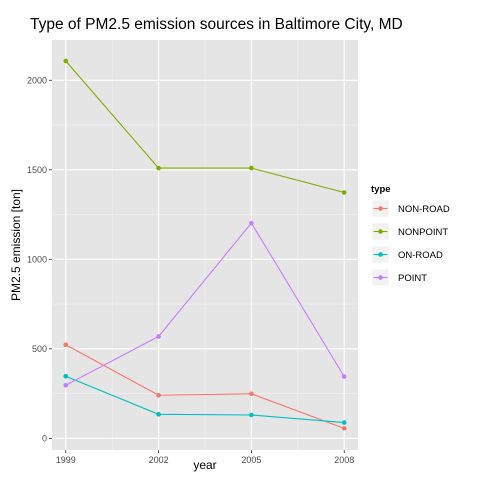  Describe the element at coordinates (159, 460) in the screenshot. I see `x-tick-label: 2002` at that location.